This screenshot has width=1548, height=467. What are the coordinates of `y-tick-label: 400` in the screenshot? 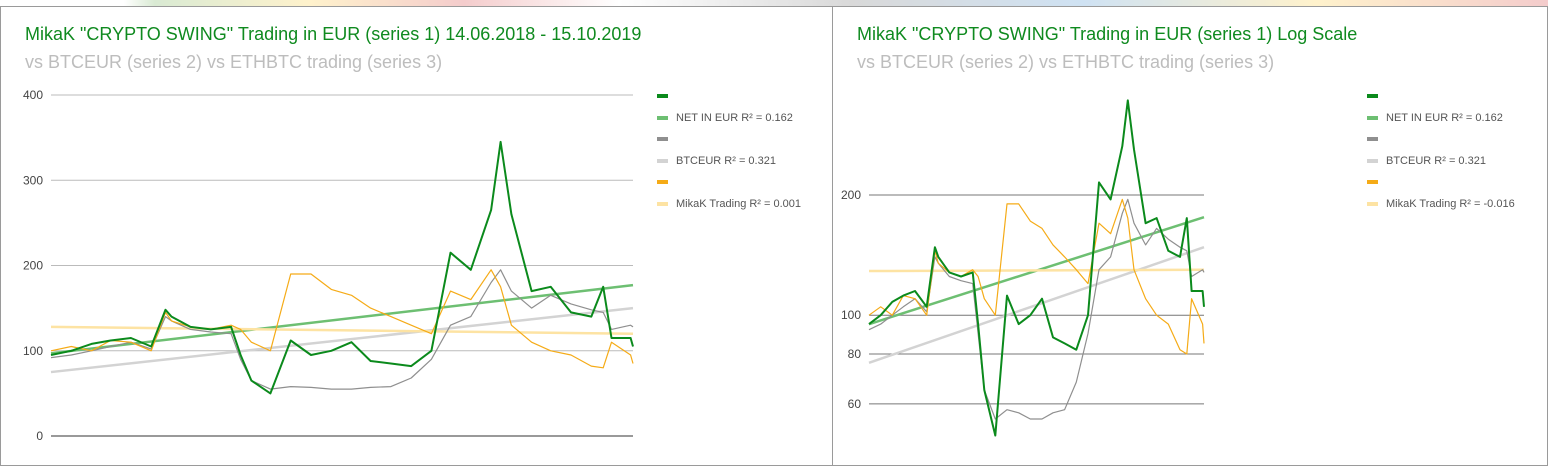 It's located at (33, 95).